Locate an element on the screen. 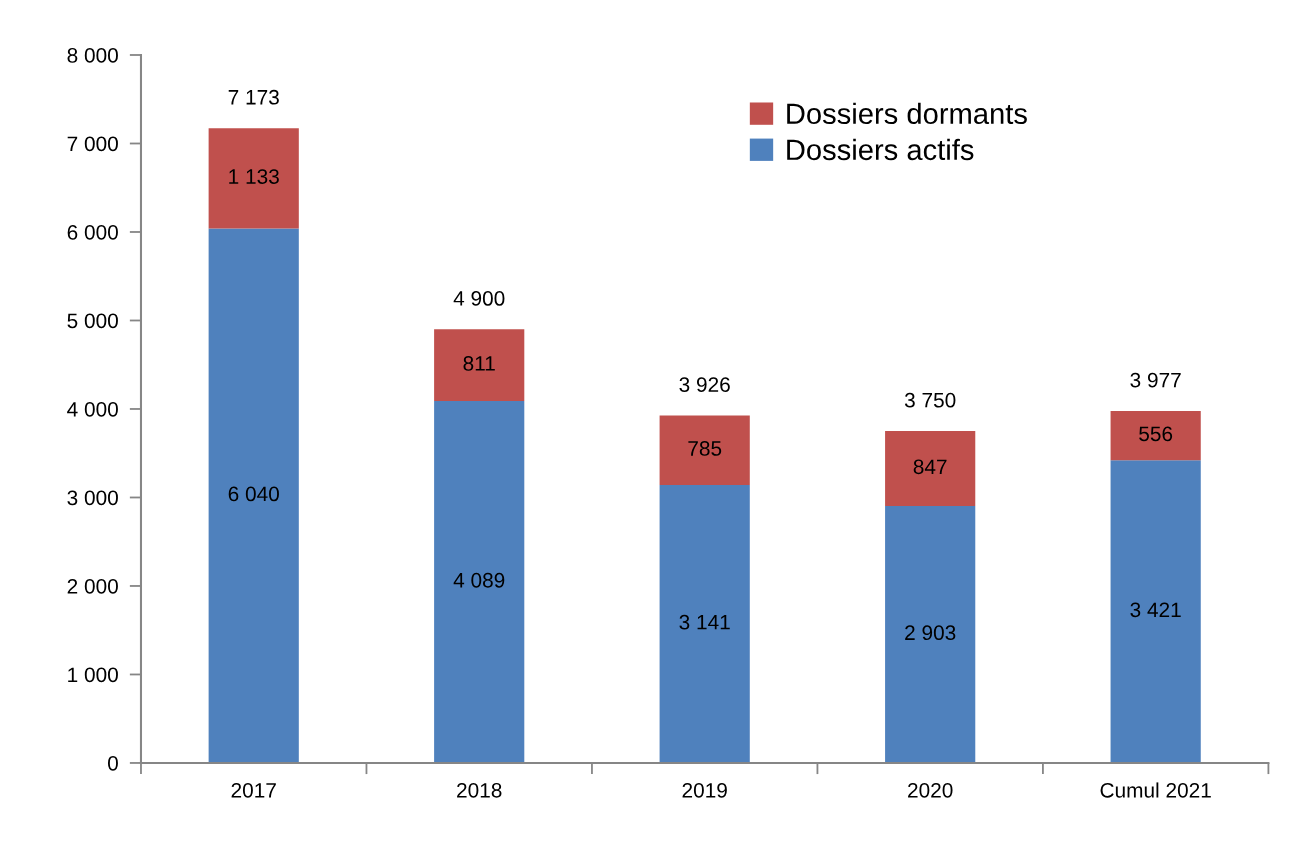  x-tick-label: 2019 is located at coordinates (704, 790).